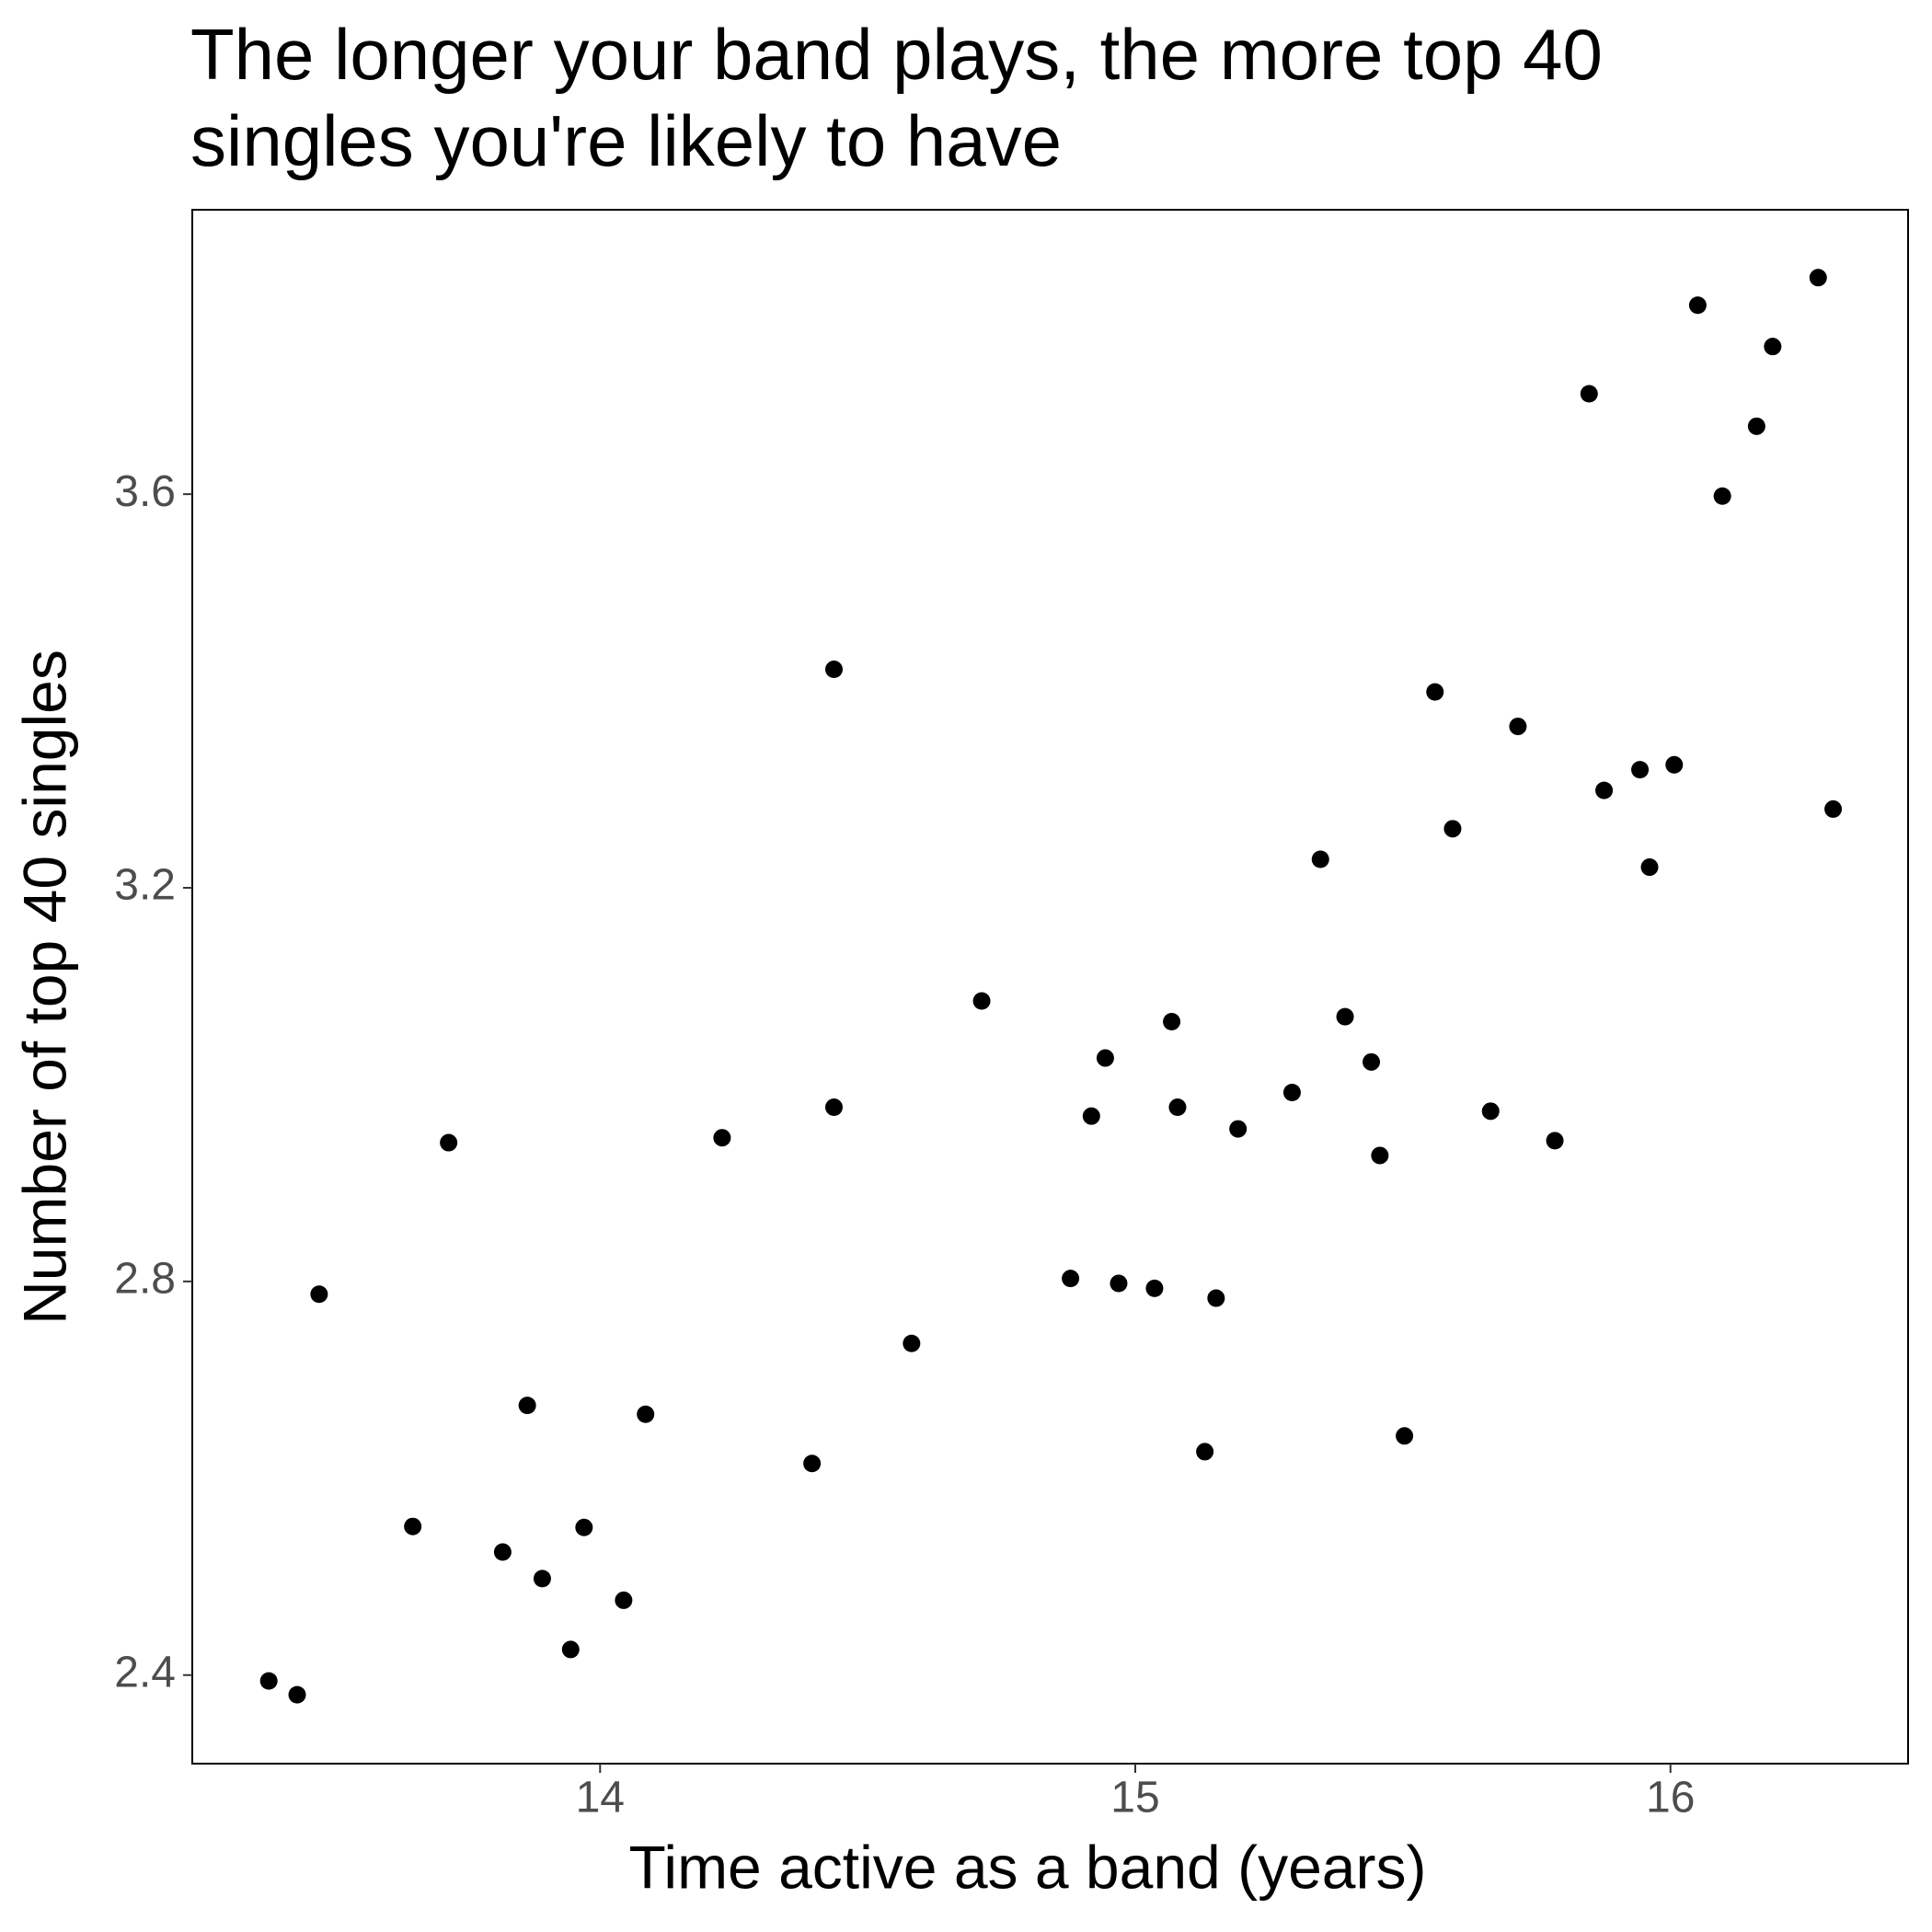 This screenshot has height=1932, width=1932. What do you see at coordinates (145, 1279) in the screenshot?
I see `y-tick-label: 2.8` at bounding box center [145, 1279].